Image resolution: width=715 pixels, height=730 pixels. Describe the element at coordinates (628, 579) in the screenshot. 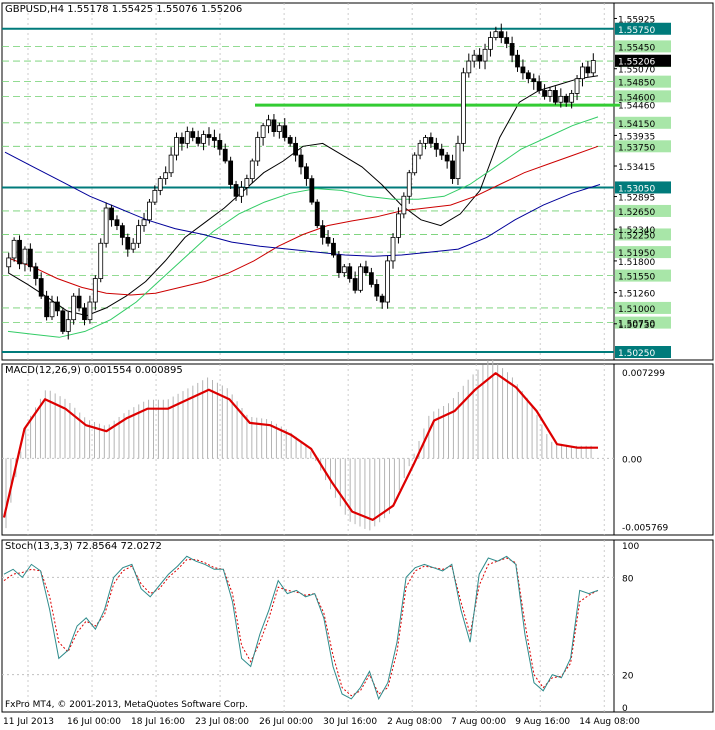

I see `stoch-axis-label: 80` at that location.